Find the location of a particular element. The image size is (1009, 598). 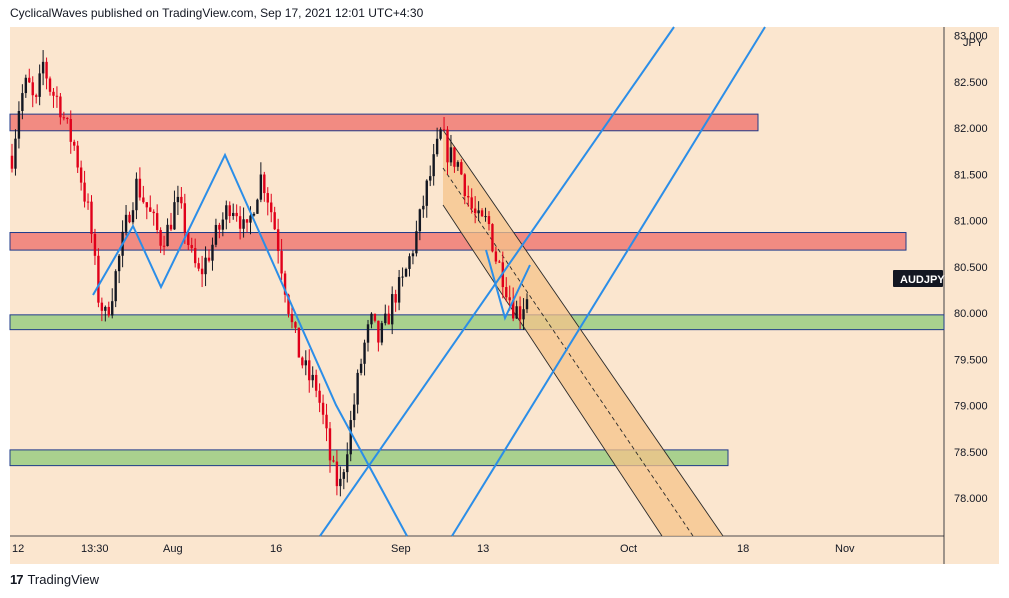

price-tick-label: 81.500 is located at coordinates (971, 175).